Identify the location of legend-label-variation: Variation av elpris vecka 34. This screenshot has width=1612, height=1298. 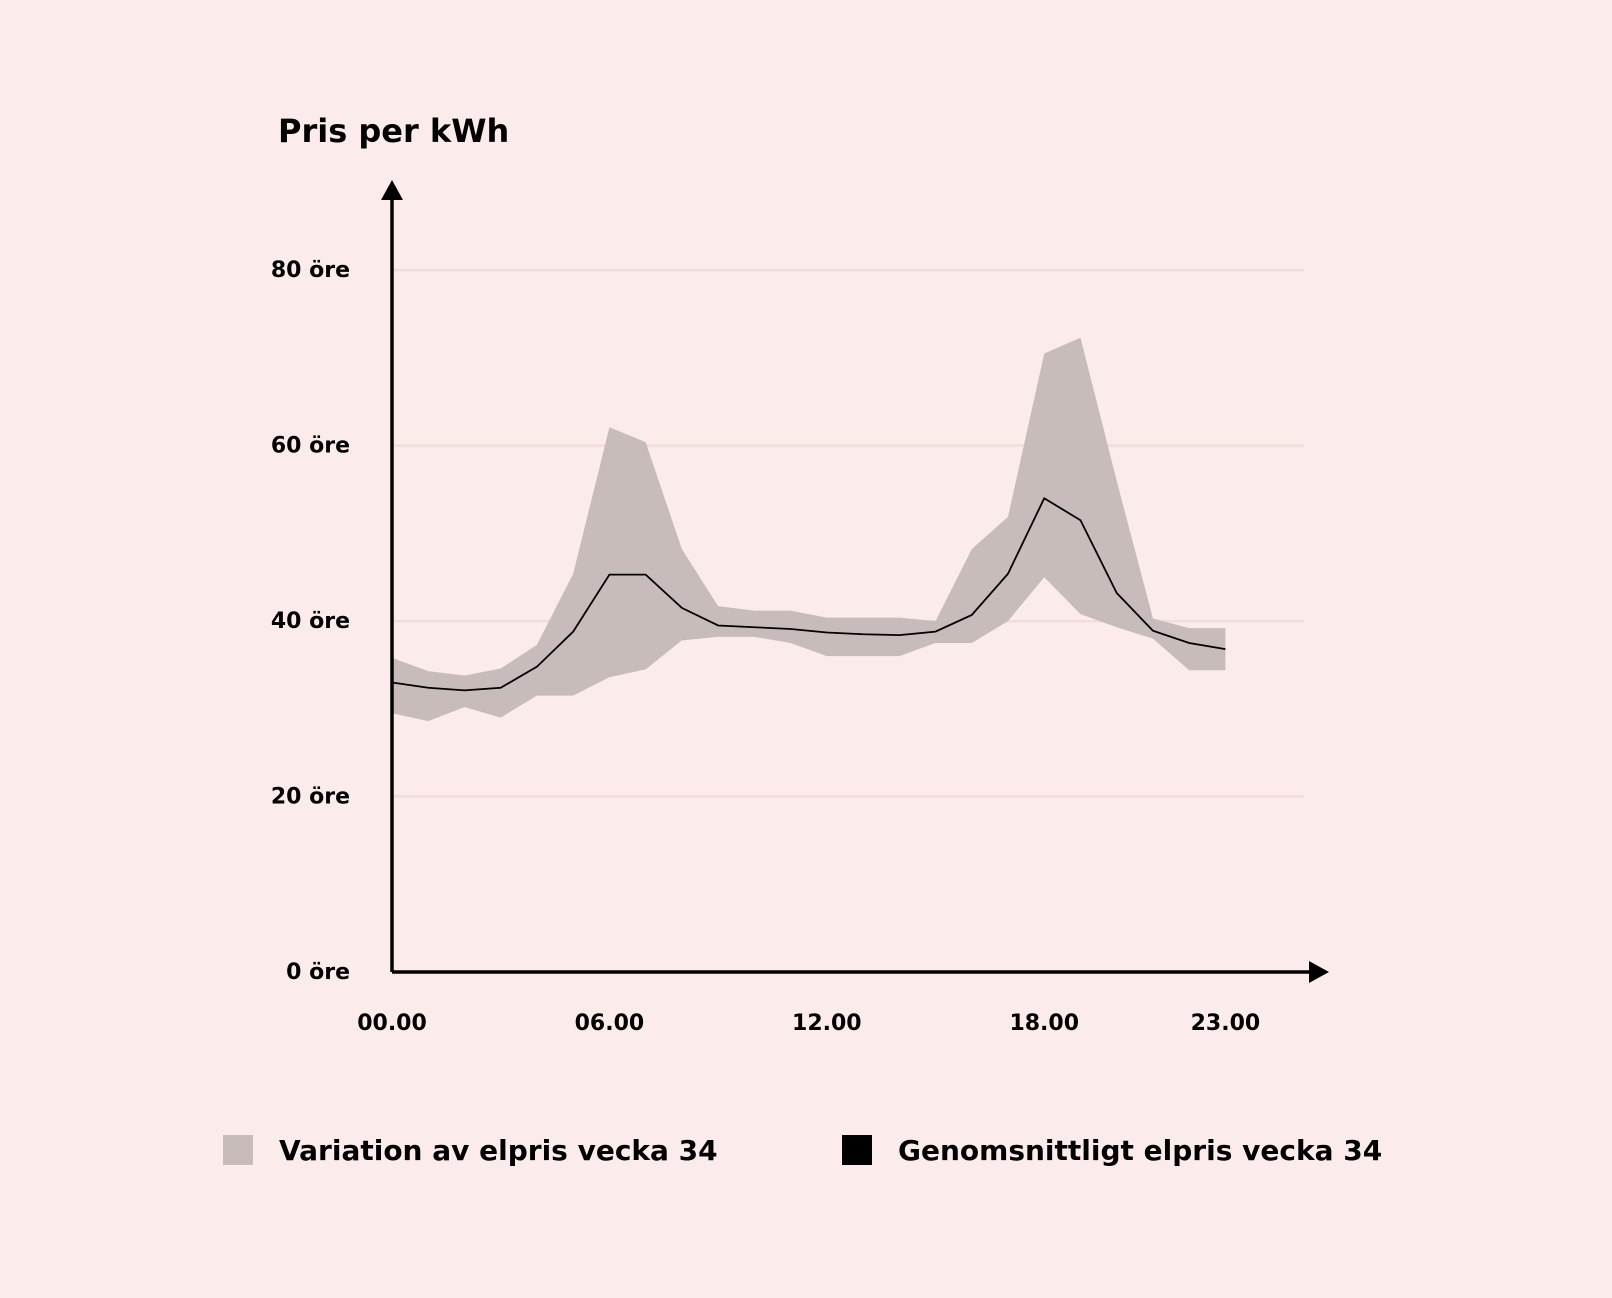
(498, 1150).